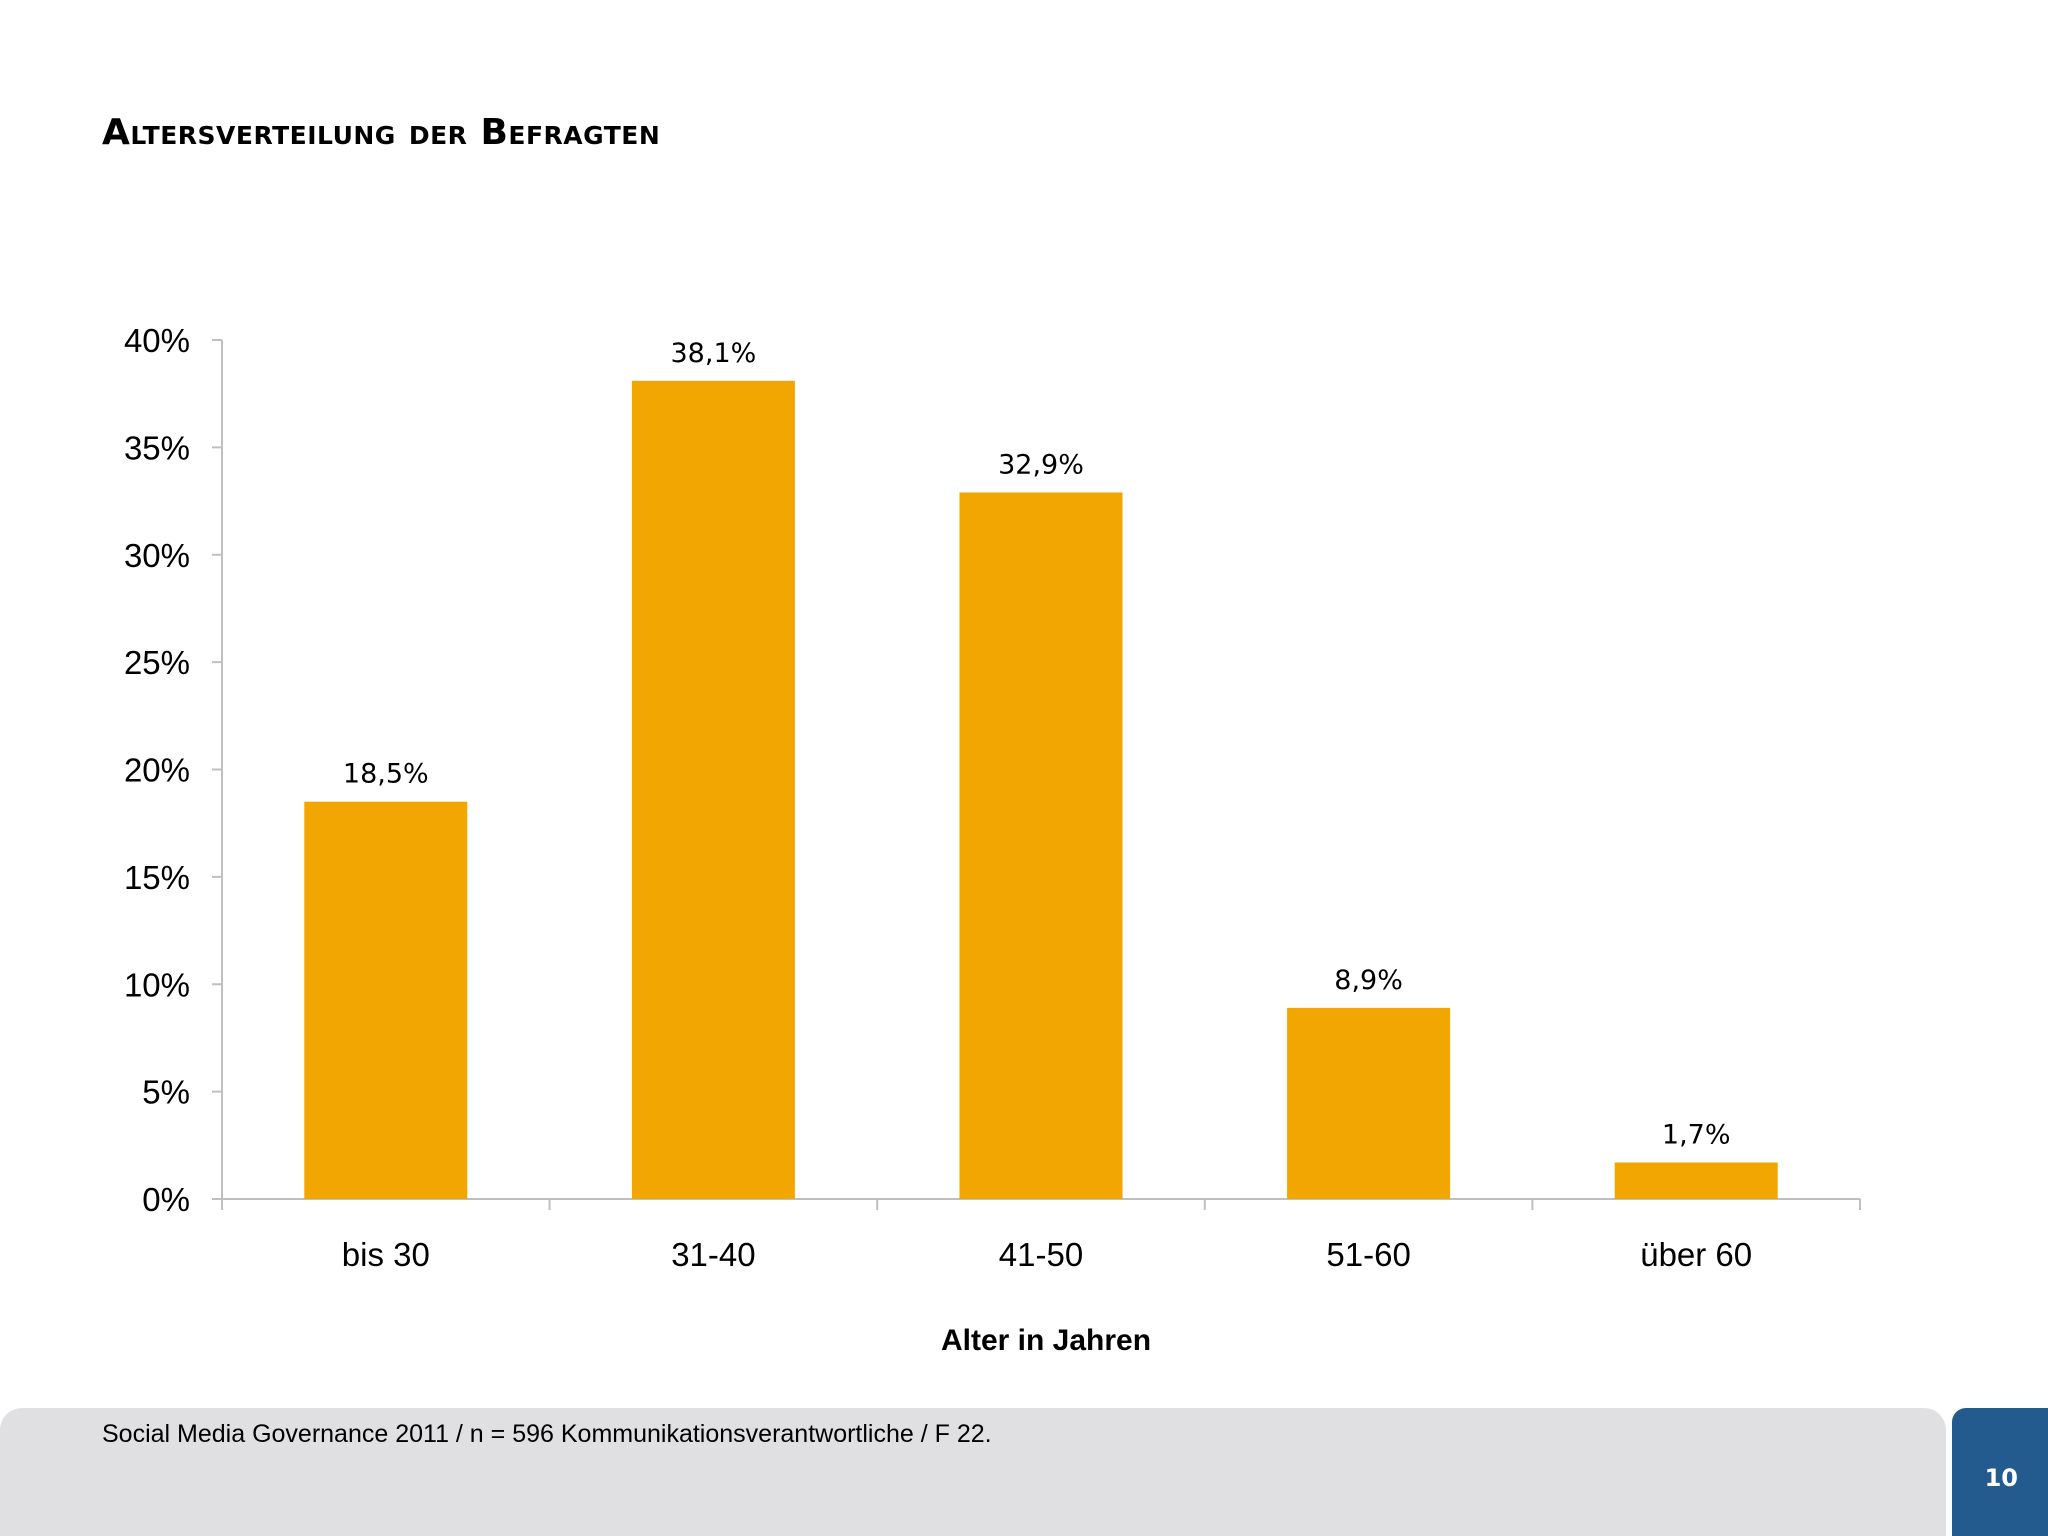  I want to click on x-tick-label: über 60, so click(1696, 1254).